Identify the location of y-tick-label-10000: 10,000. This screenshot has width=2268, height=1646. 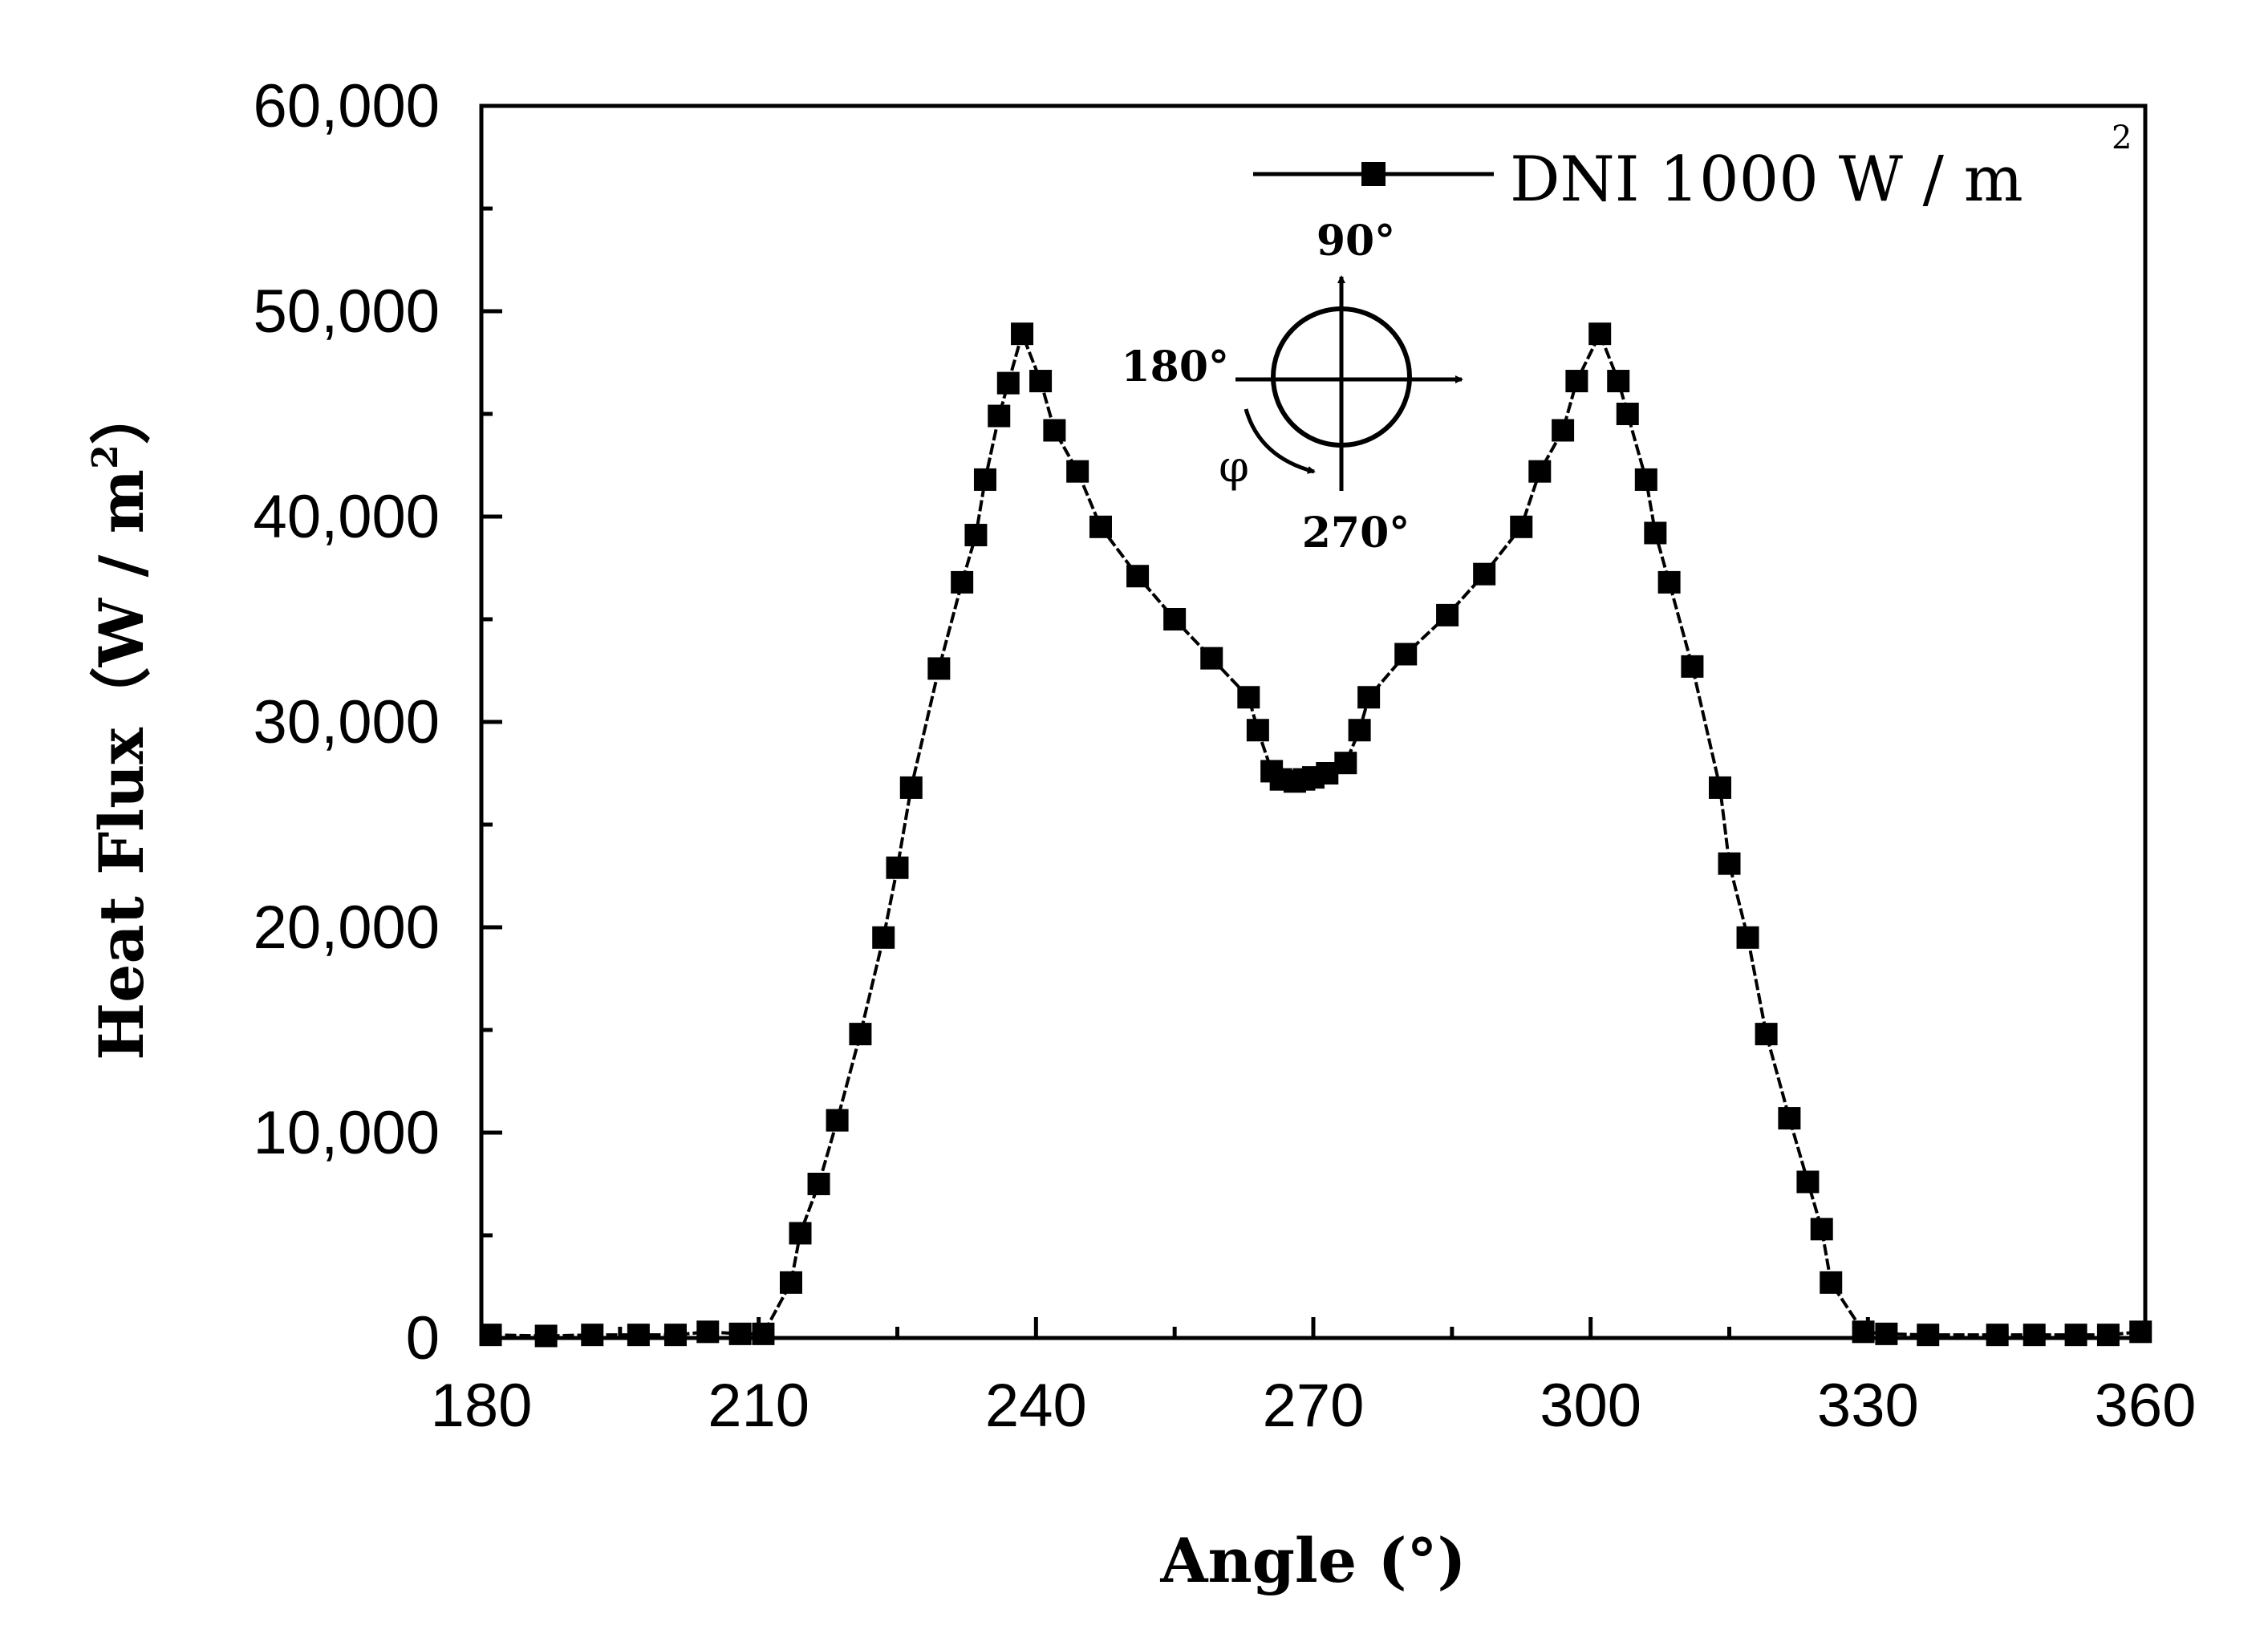
(347, 1133).